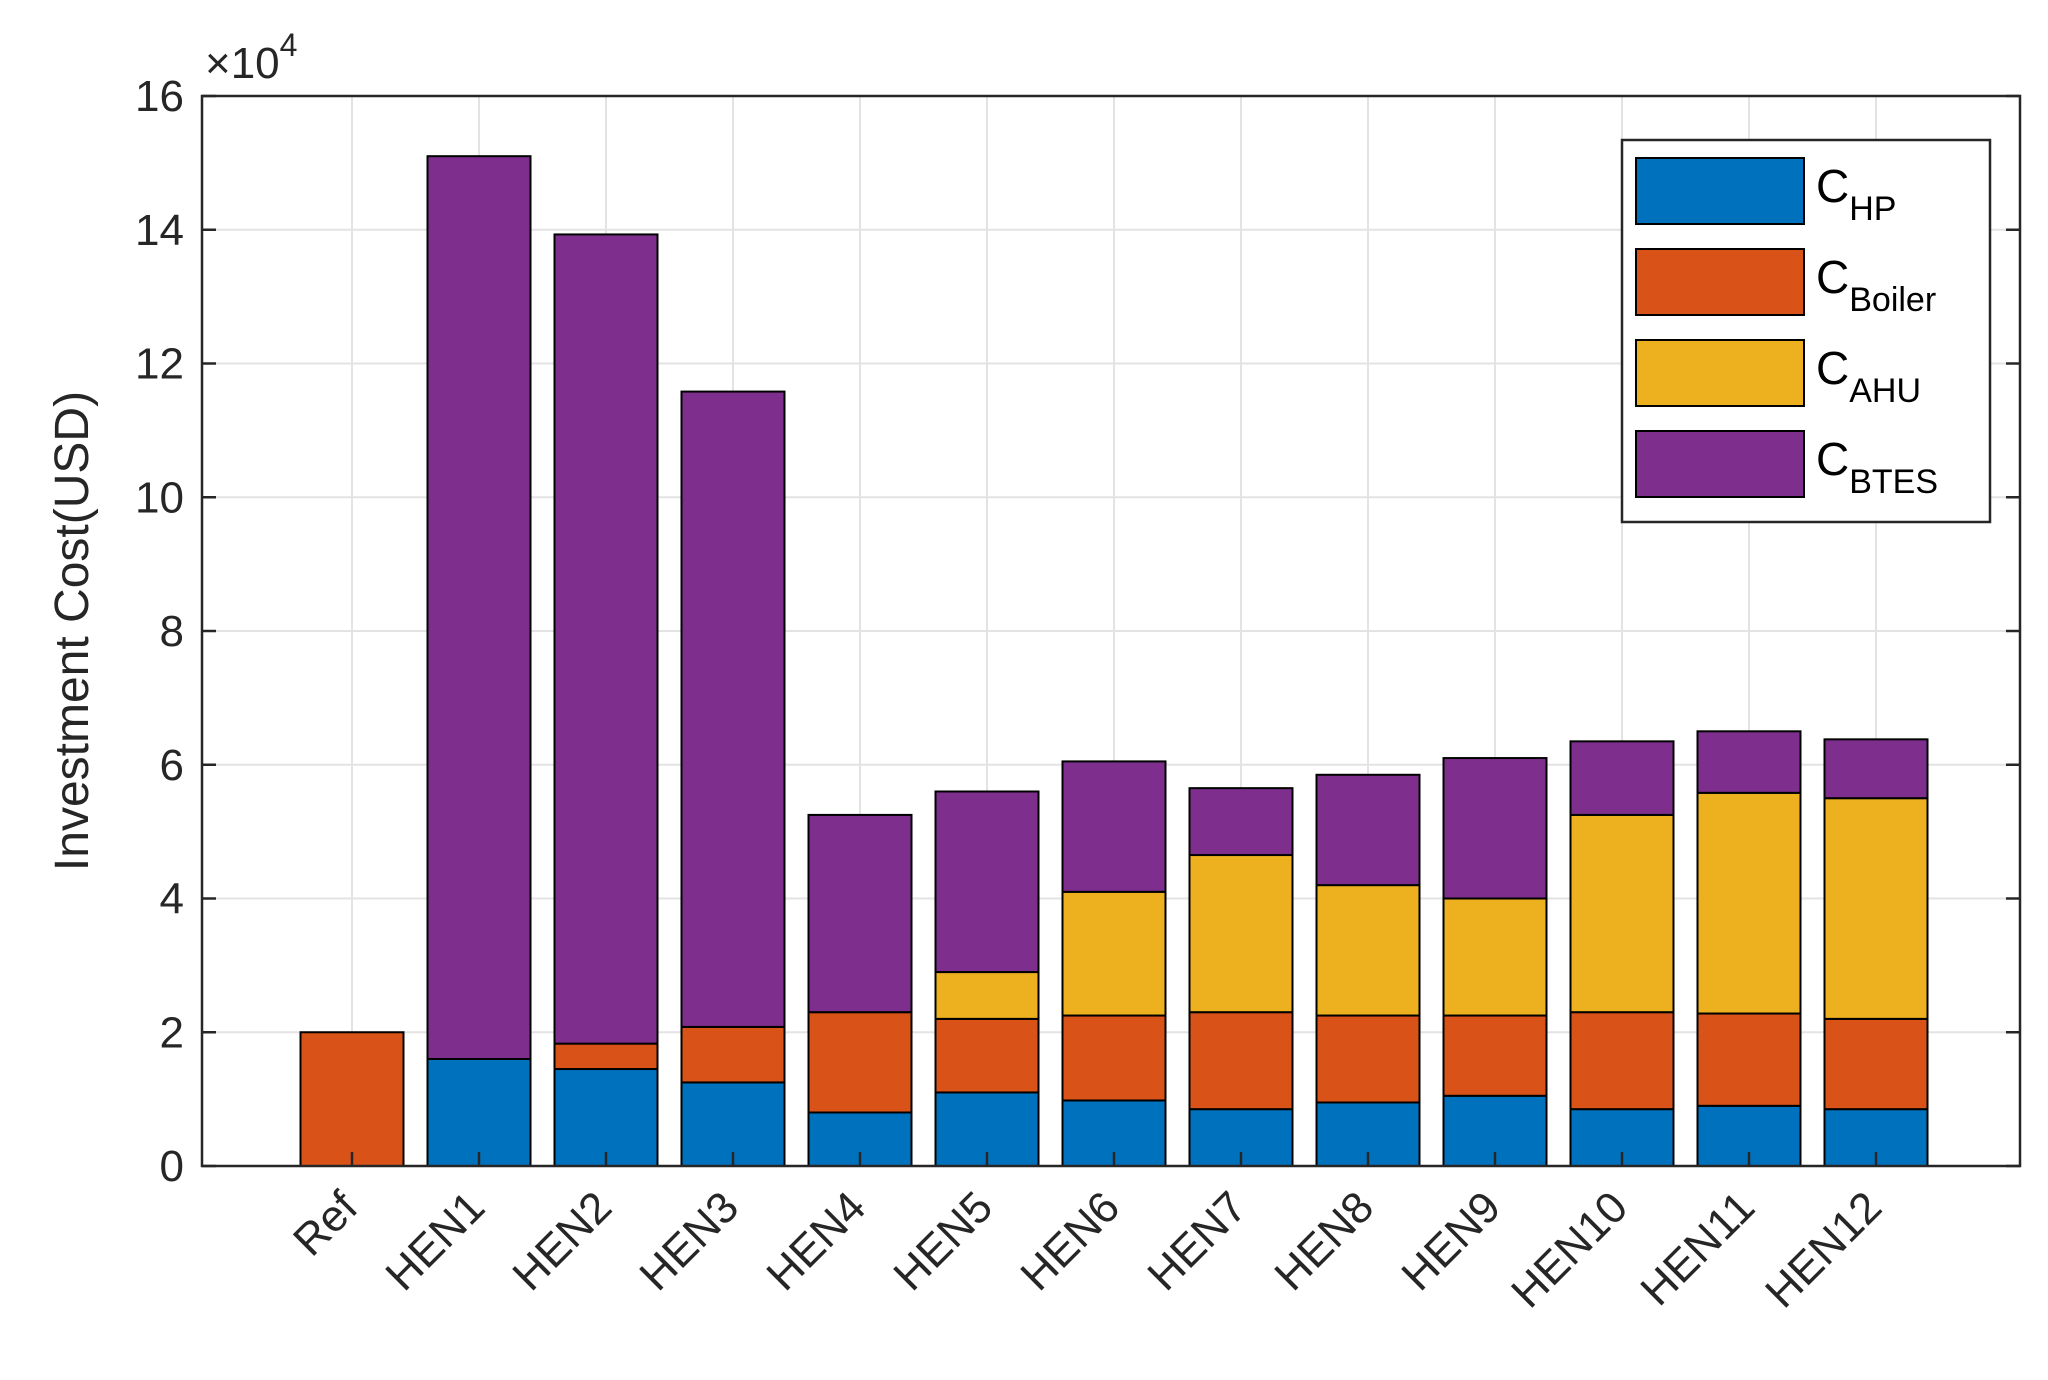 Image resolution: width=2048 pixels, height=1380 pixels. Describe the element at coordinates (1876, 1064) in the screenshot. I see `bar-hen12-boiler` at that location.